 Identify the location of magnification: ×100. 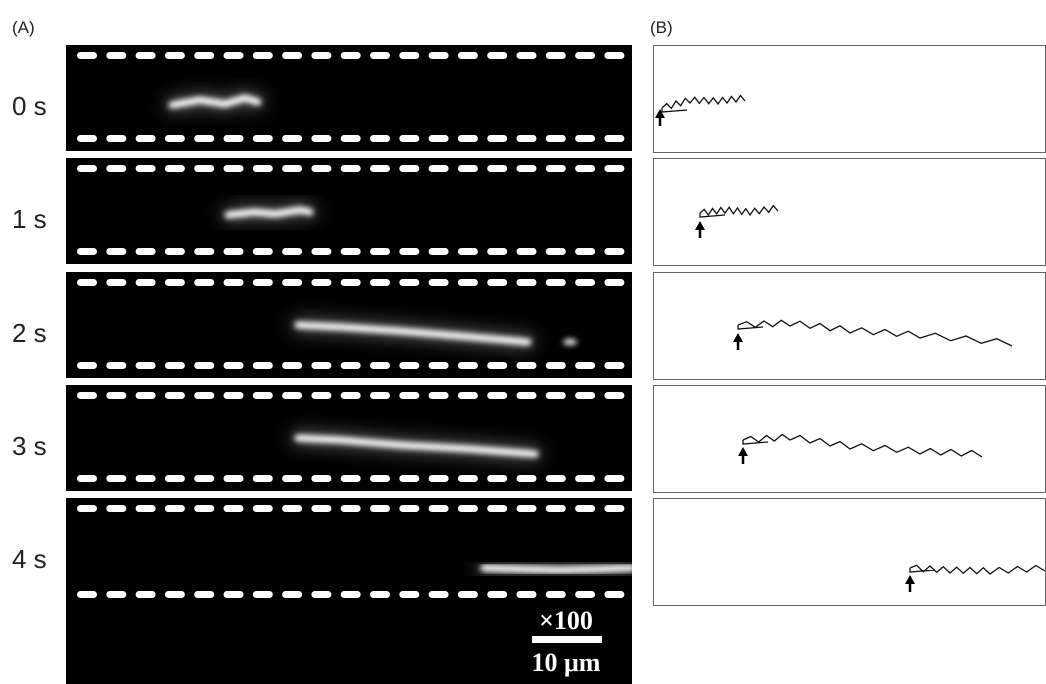
(566, 620).